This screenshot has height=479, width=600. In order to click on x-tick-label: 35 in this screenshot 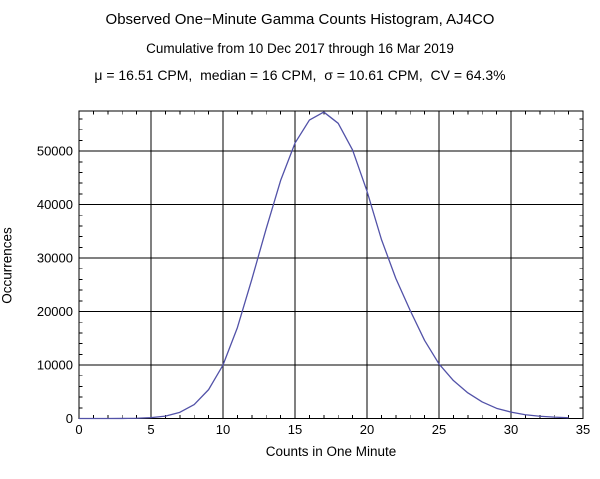, I will do `click(583, 429)`.